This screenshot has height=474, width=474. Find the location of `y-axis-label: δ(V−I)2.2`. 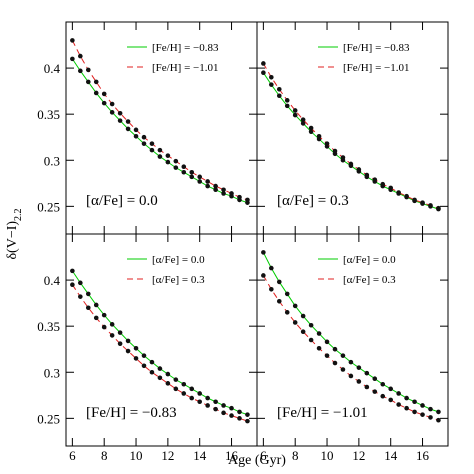

y-axis-label: δ(V−I)2.2 is located at coordinates (14, 233).